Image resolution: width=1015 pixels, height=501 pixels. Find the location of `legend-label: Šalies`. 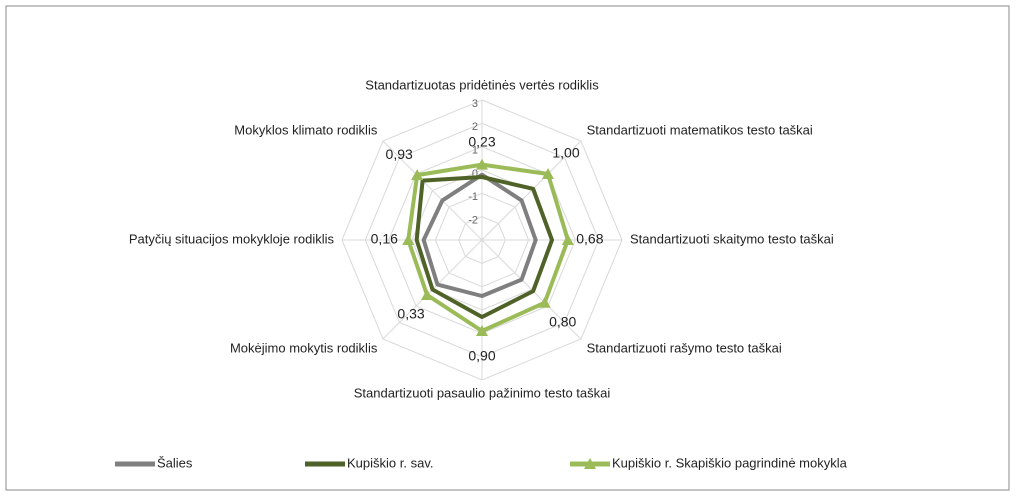

legend-label: Šalies is located at coordinates (175, 462).